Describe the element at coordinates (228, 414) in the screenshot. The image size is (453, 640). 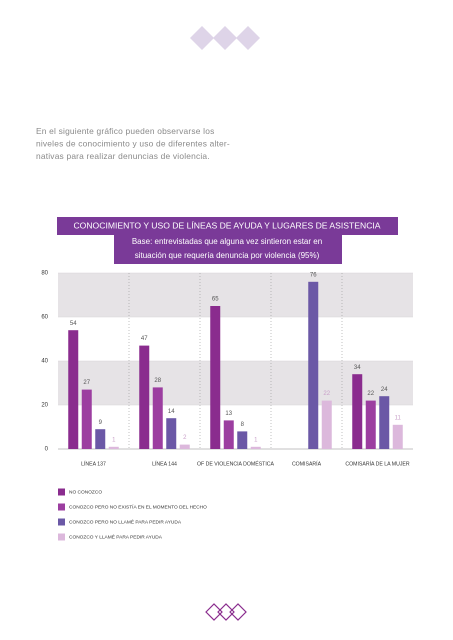
I see `value-label: 13` at that location.